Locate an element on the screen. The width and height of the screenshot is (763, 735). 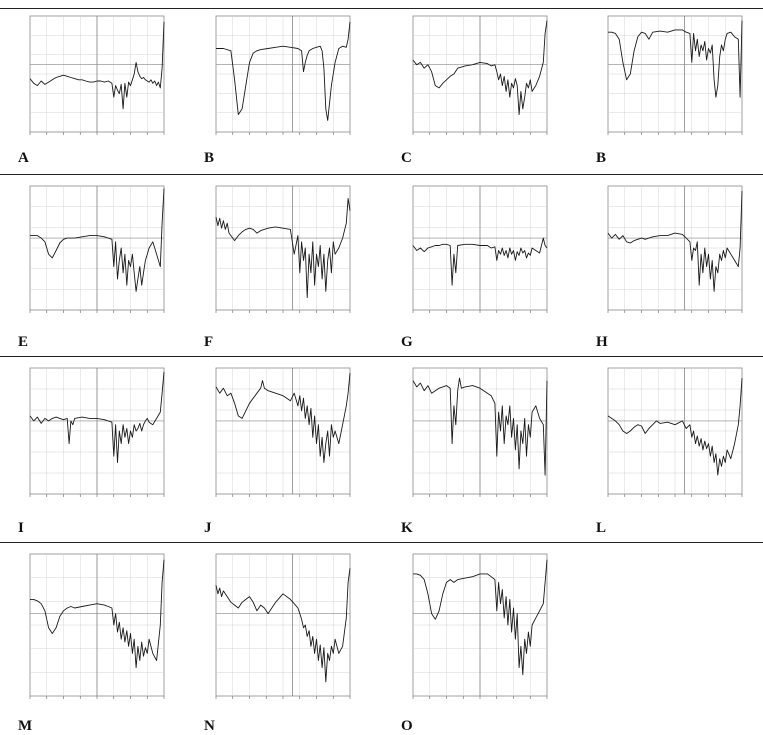
panel-letter: I is located at coordinates (21, 528).